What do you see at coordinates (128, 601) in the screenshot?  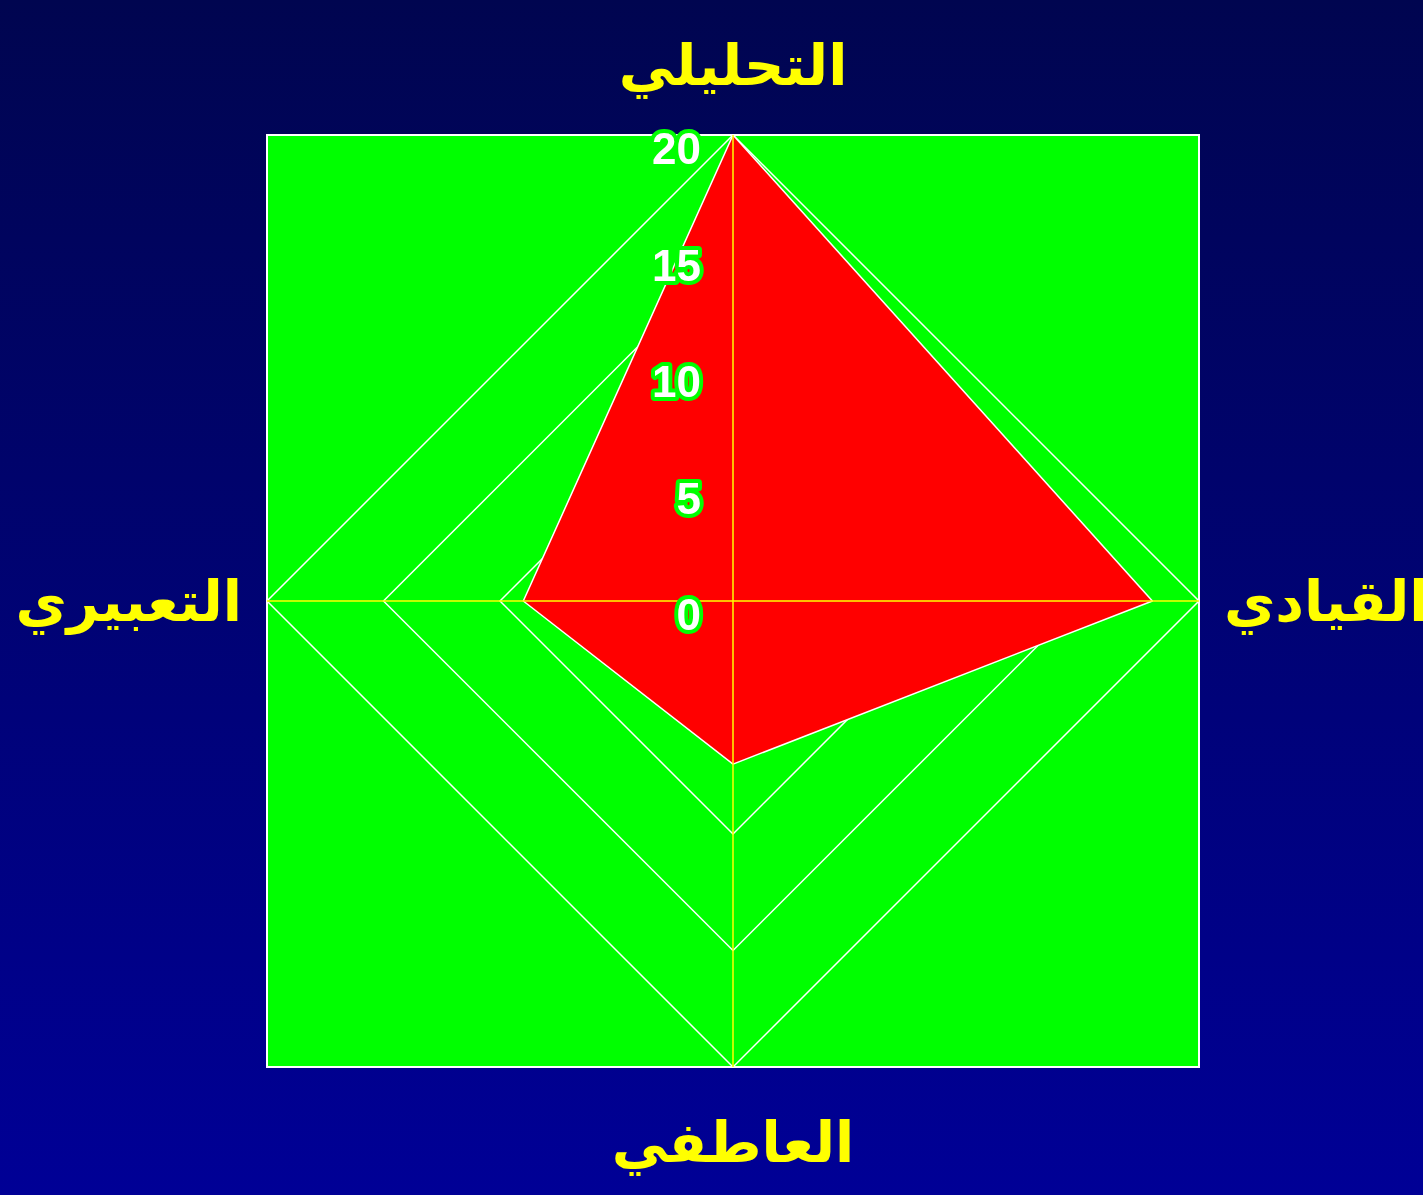 I see `spoke-label: التعبيري` at bounding box center [128, 601].